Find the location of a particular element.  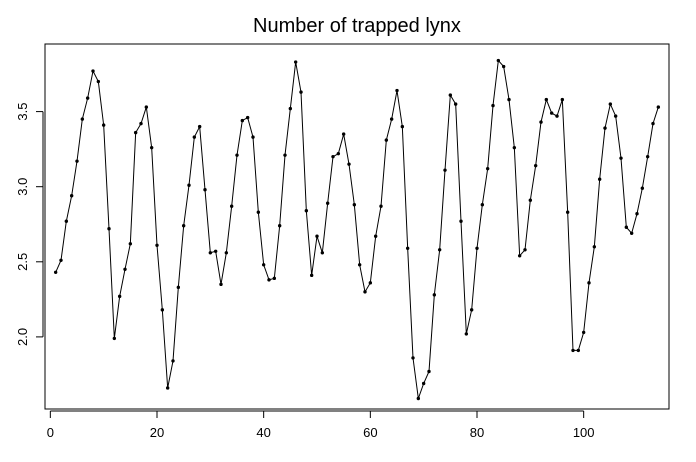

y-axis: 2.0 2.5 3.0 3.5 is located at coordinates (29, 224).